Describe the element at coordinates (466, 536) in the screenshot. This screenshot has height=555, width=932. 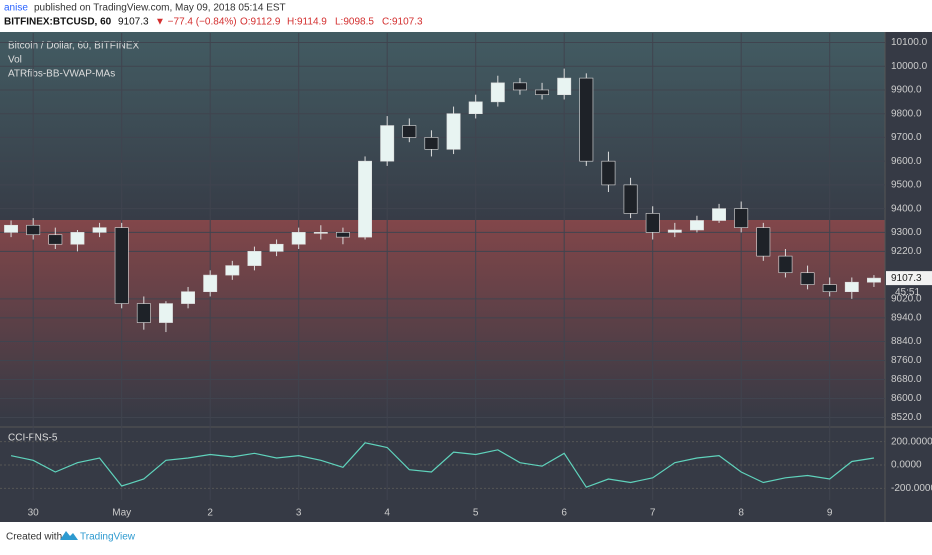
I see `footer` at that location.